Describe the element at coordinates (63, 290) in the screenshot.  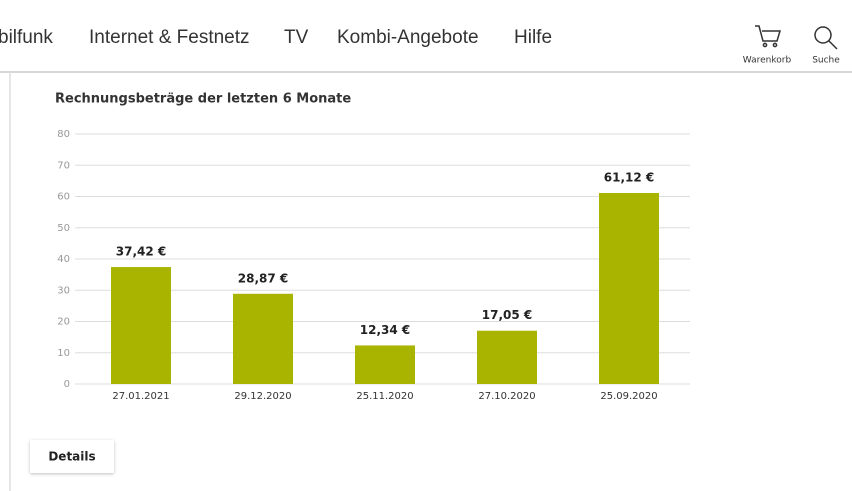
I see `y-tick-label: 30` at that location.